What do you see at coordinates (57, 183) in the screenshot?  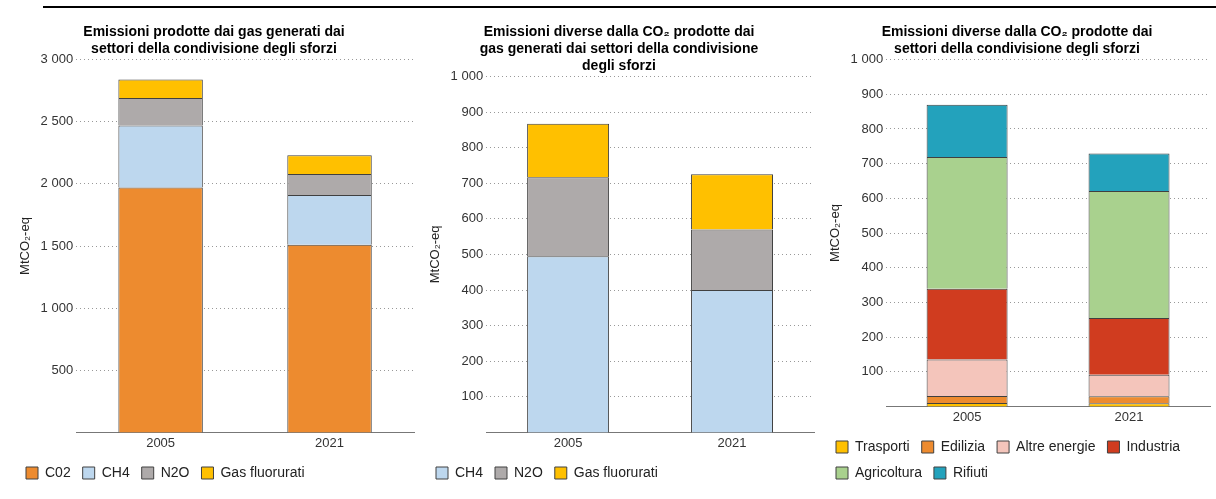 I see `y-tick-label: 2 000` at bounding box center [57, 183].